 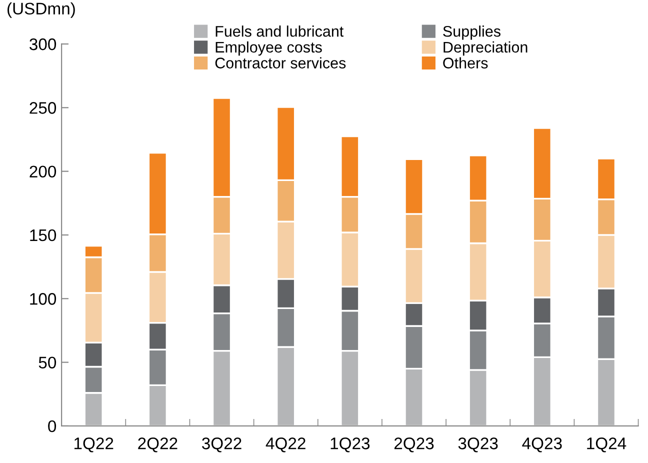 What do you see at coordinates (47, 362) in the screenshot?
I see `y-tick-label: 50` at bounding box center [47, 362].